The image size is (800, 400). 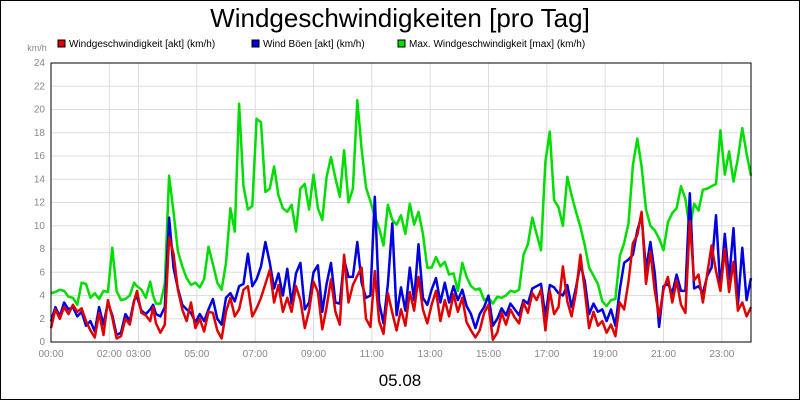 I want to click on x-tick-label: 02:00, so click(x=109, y=354).